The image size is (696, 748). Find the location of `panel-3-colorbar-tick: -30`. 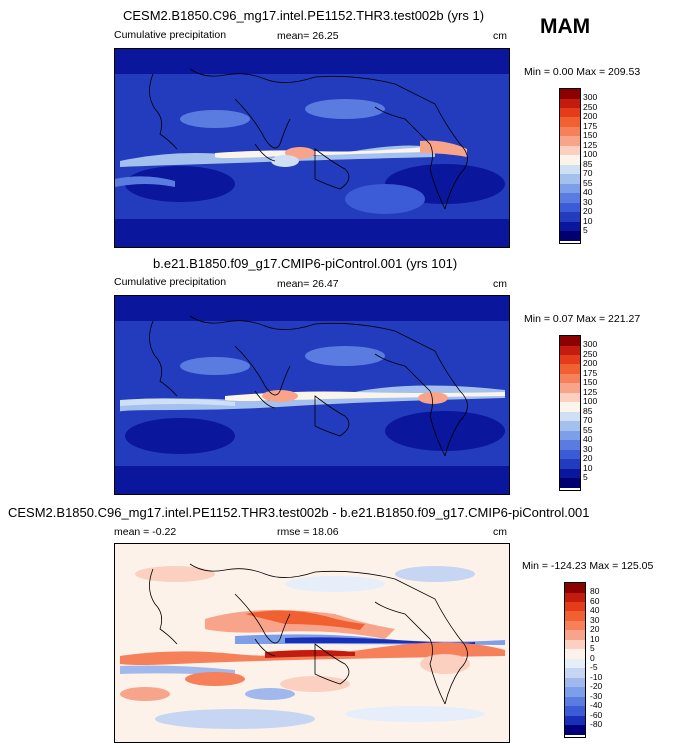

panel-3-colorbar-tick: -30 is located at coordinates (596, 696).